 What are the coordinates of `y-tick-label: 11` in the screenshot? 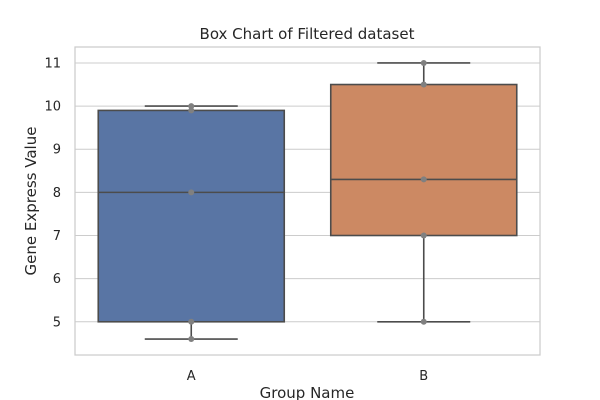 It's located at (52, 63).